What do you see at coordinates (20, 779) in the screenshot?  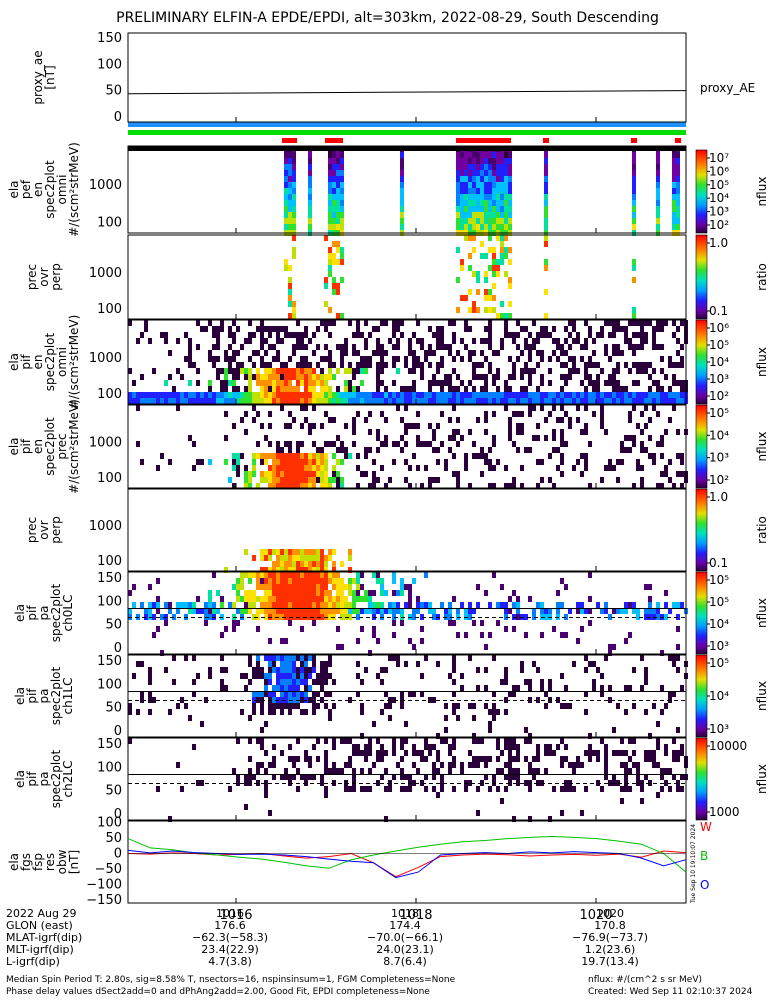 I see `y-axis-label: ela` at bounding box center [20, 779].